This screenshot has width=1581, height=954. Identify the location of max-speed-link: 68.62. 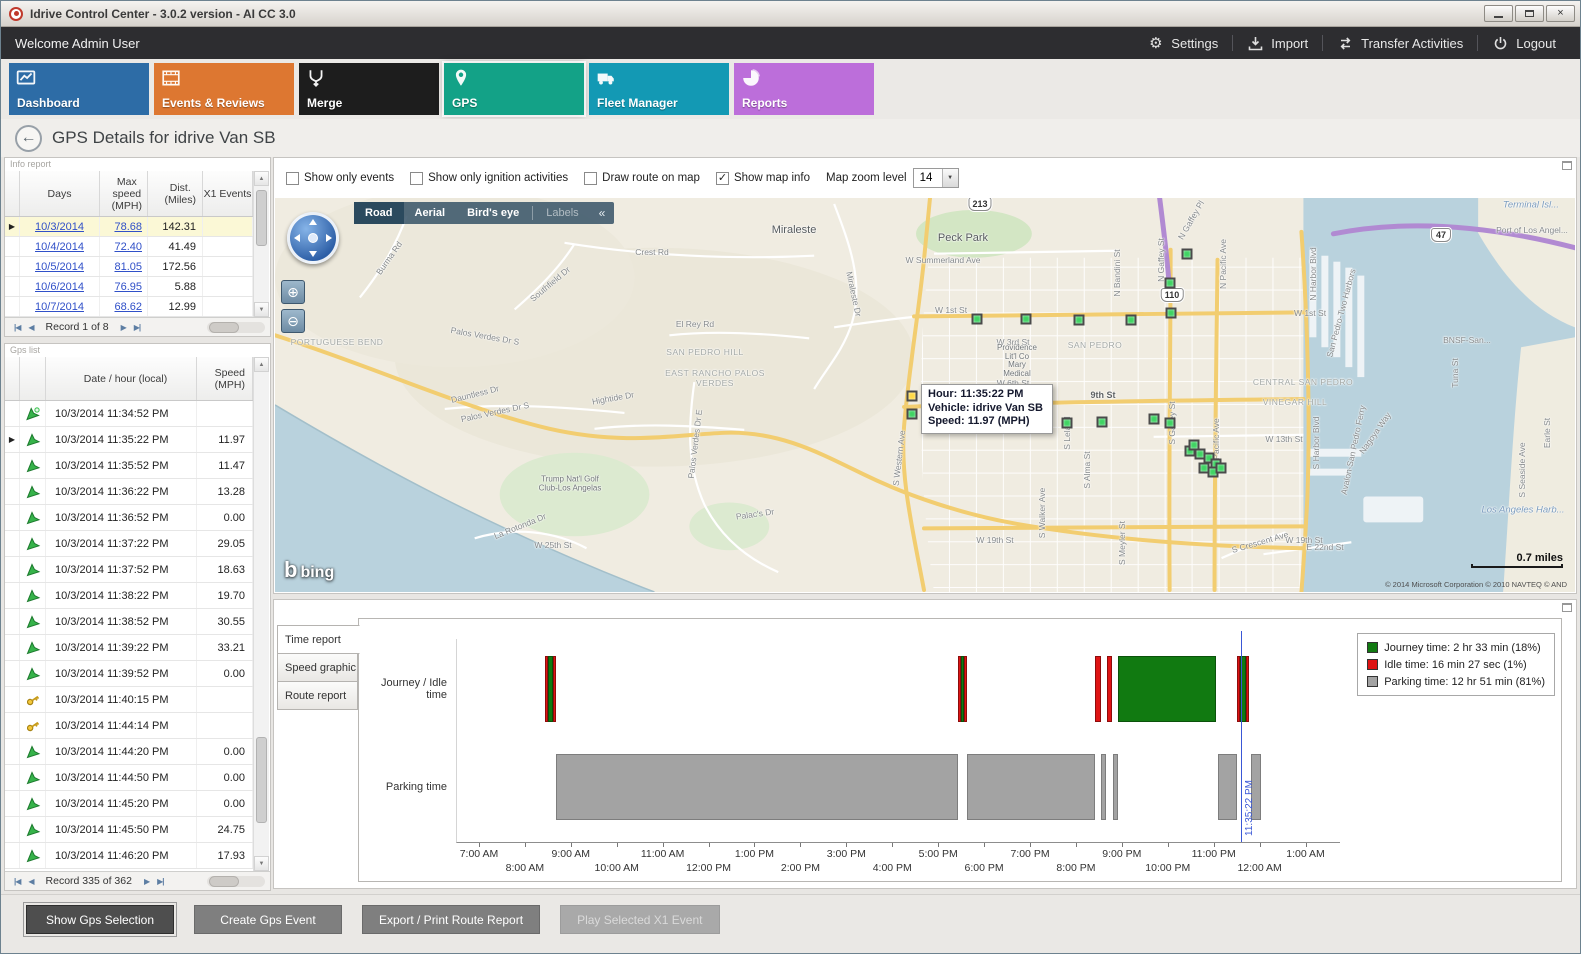
(124, 306).